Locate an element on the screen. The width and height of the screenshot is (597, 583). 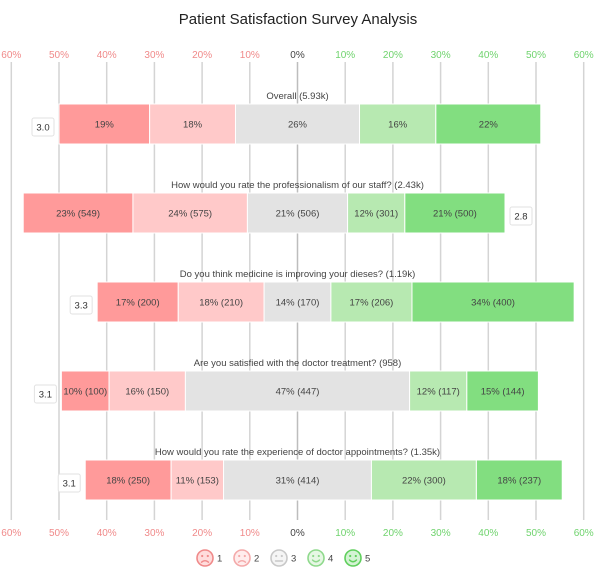
segment-label: 15% (144) is located at coordinates (503, 392).